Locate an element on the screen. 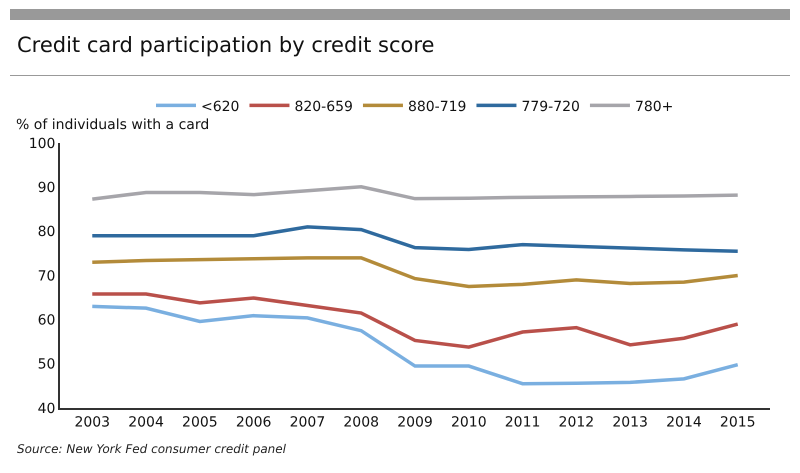  chart-title: Credit card participation by credit score is located at coordinates (225, 45).